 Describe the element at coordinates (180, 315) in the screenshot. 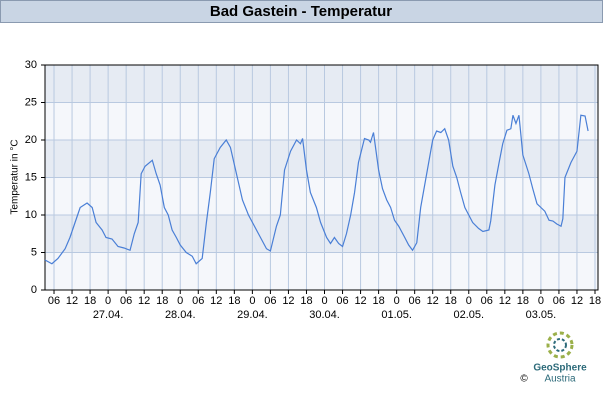

I see `day-label: 28.04.` at that location.